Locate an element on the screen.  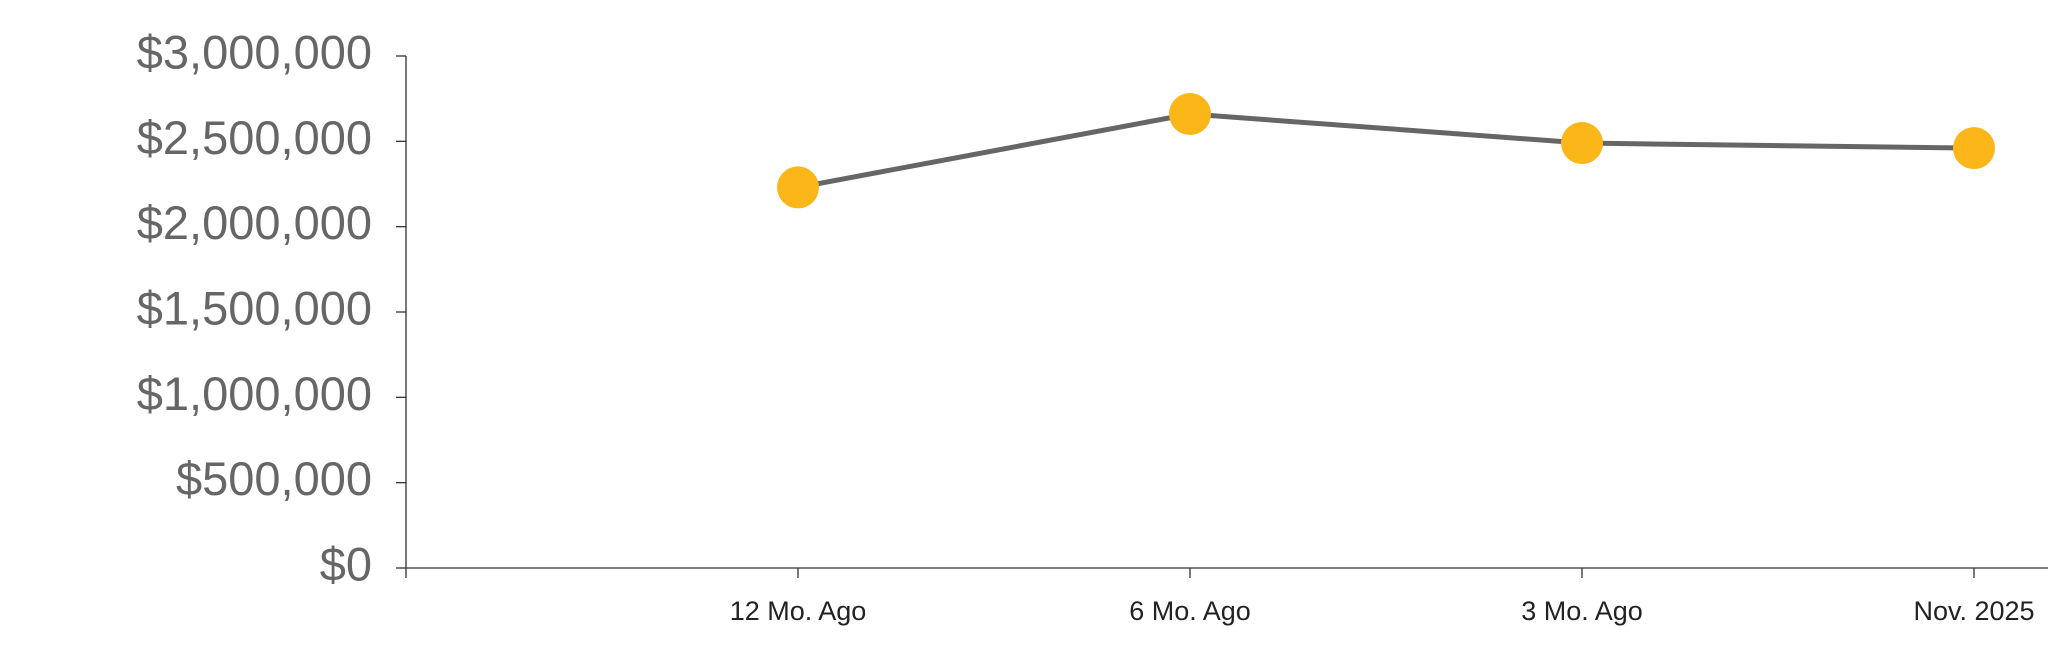
x-tick-label: Nov. 2025 is located at coordinates (1973, 611).